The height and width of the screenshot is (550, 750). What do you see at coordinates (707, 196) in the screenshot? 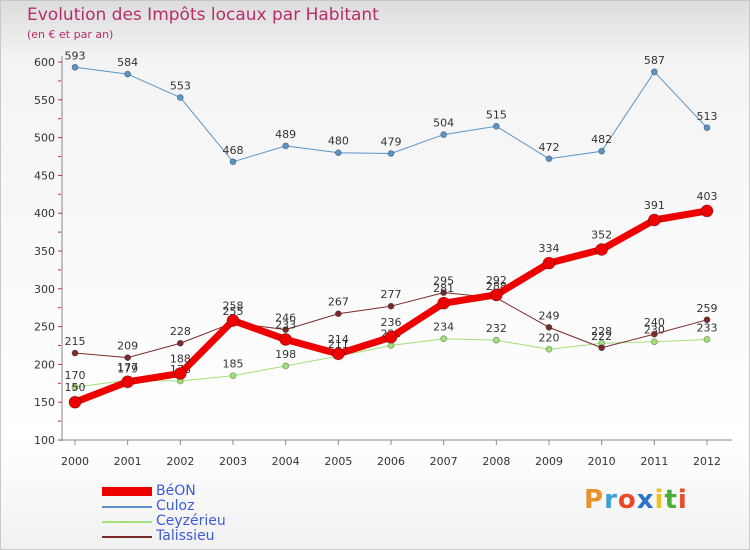
I see `data-label-beon: 403` at bounding box center [707, 196].